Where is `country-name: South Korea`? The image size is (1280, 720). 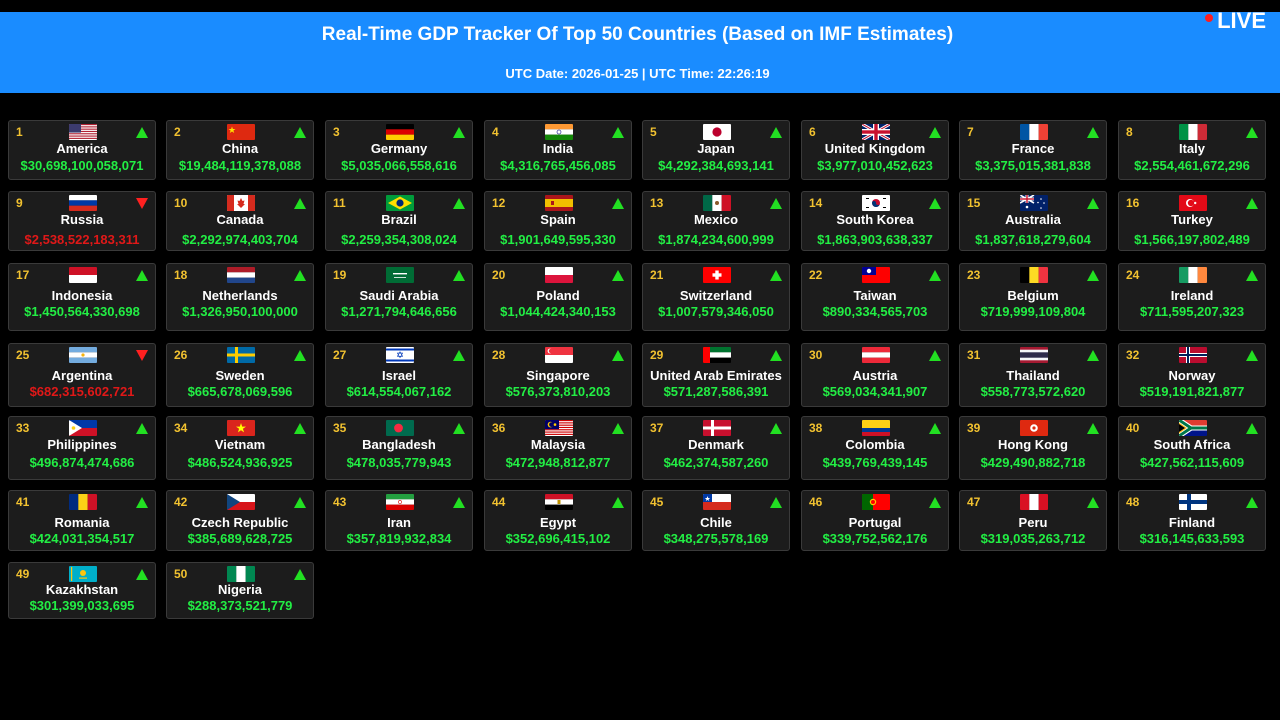
country-name: South Korea is located at coordinates (875, 219).